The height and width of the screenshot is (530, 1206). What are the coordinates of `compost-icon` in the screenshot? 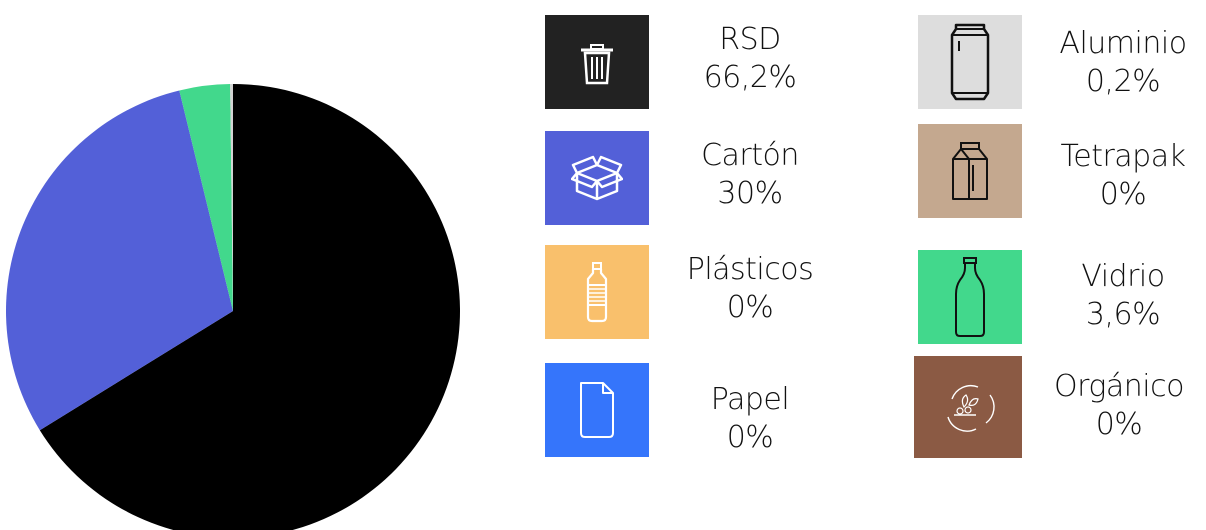 It's located at (971, 408).